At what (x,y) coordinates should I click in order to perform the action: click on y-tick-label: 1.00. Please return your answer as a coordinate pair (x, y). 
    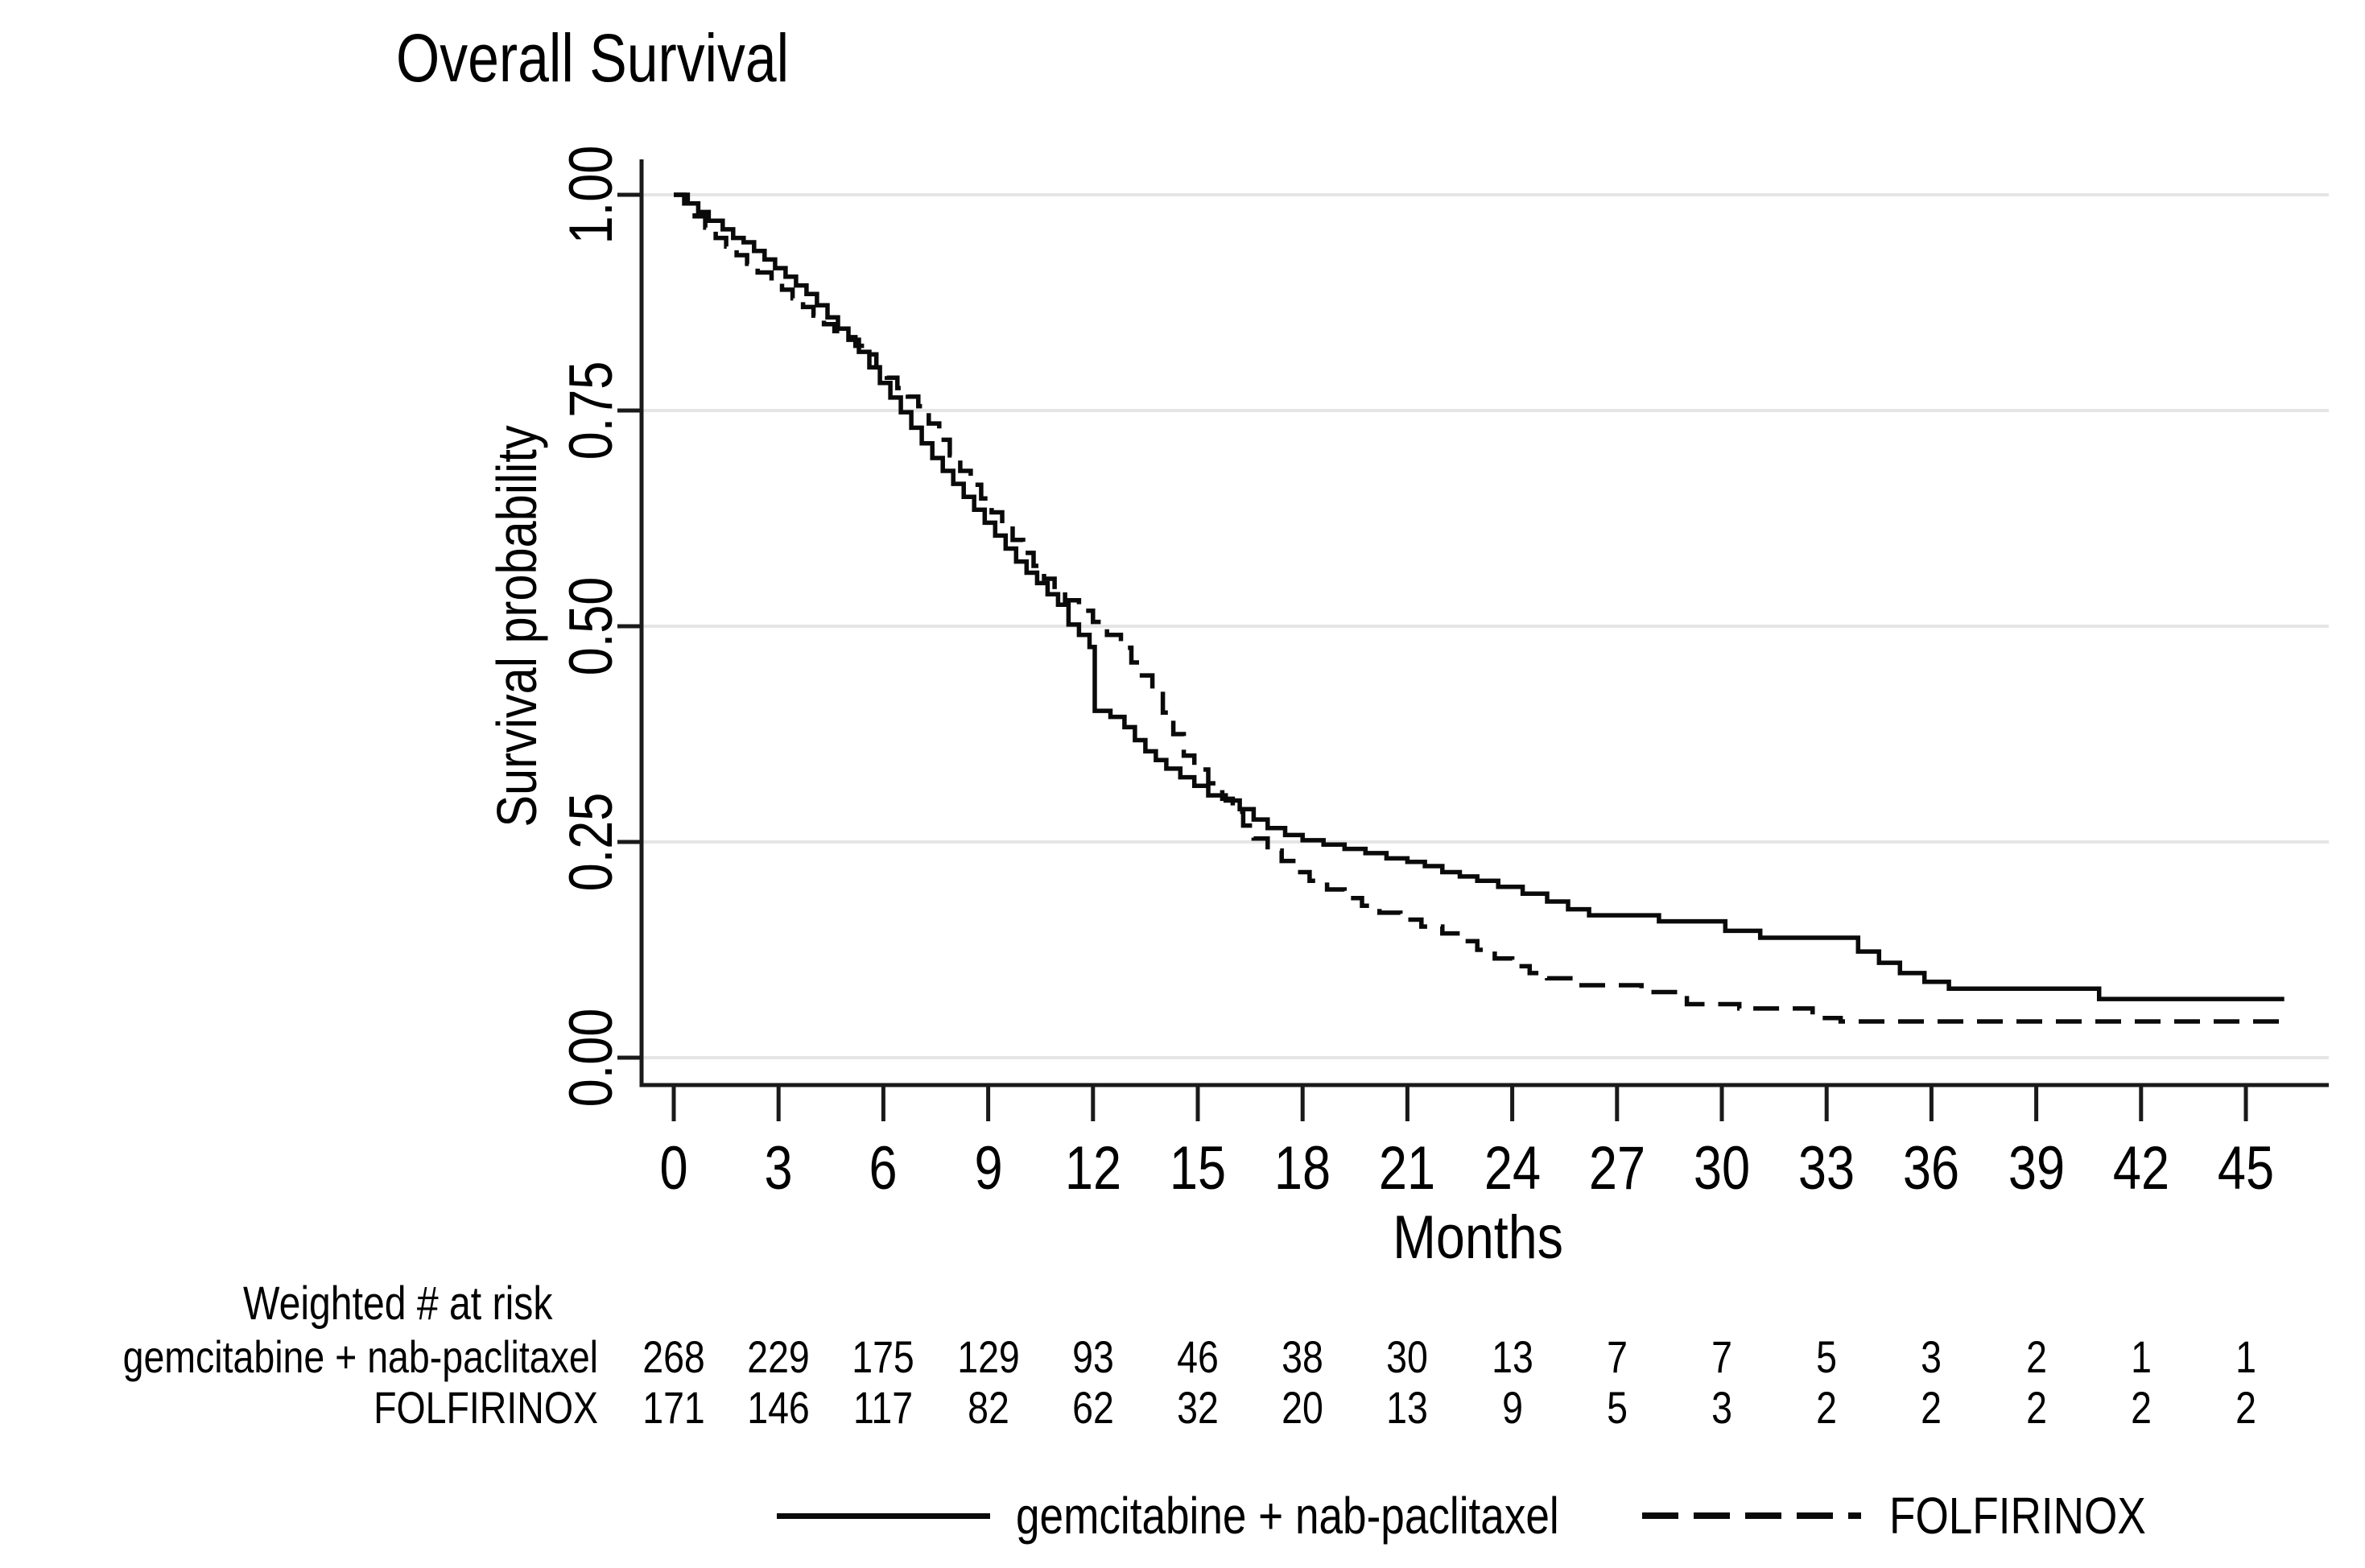
    Looking at the image, I should click on (591, 195).